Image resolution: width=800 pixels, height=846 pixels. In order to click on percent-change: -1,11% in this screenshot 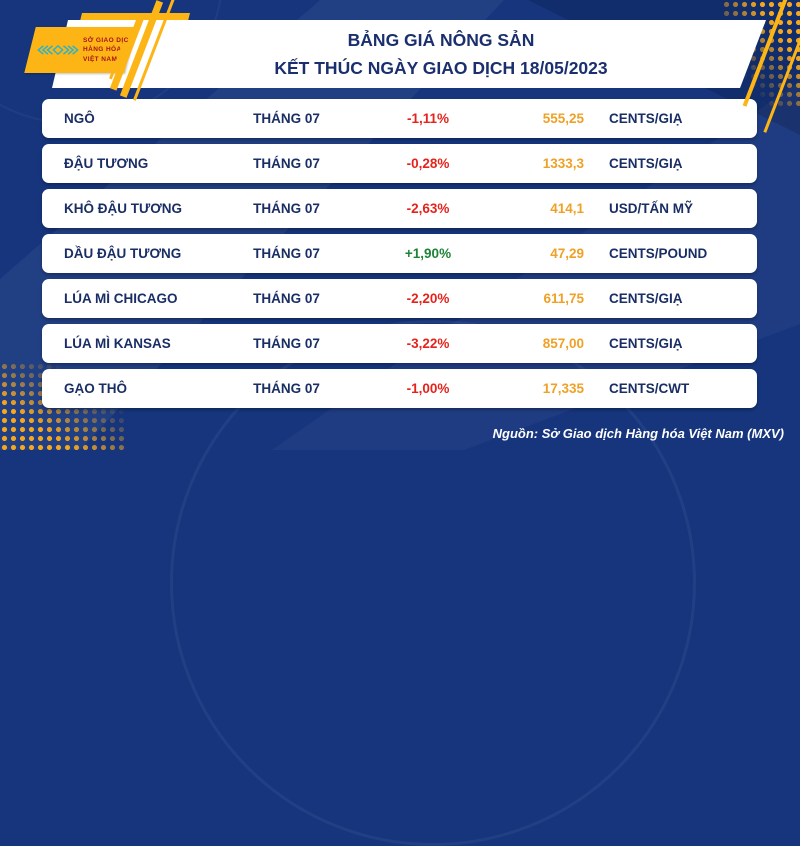, I will do `click(428, 118)`.